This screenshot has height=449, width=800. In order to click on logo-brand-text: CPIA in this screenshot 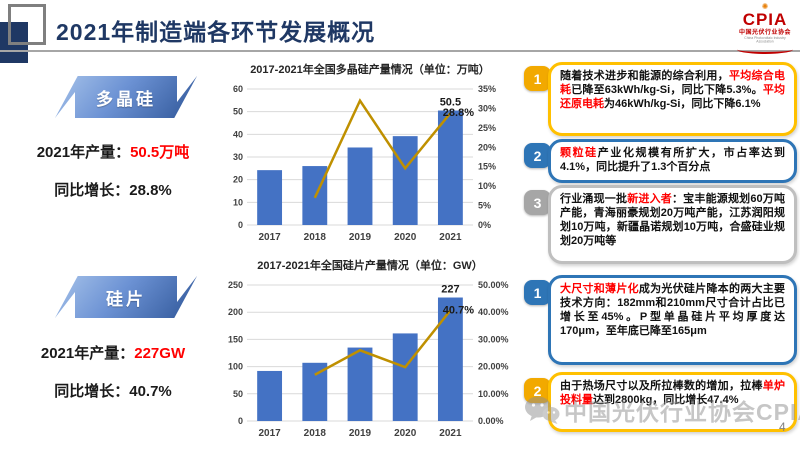, I will do `click(765, 19)`.